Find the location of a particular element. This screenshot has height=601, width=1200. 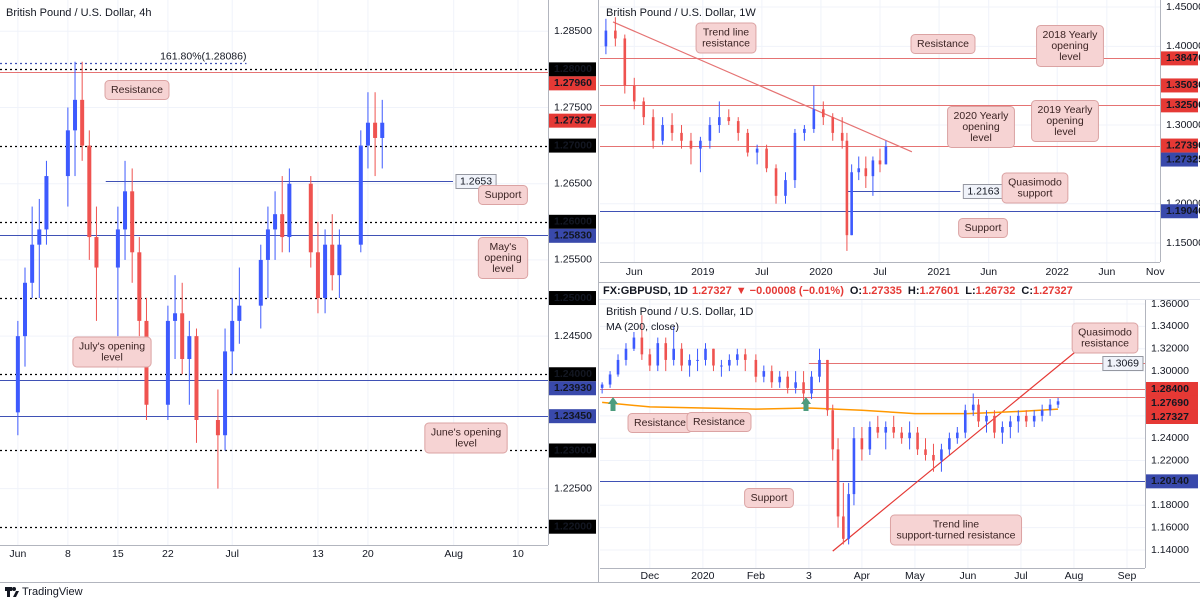

quote-item: ▼ −0.00008 (−0.01%) is located at coordinates (790, 291).